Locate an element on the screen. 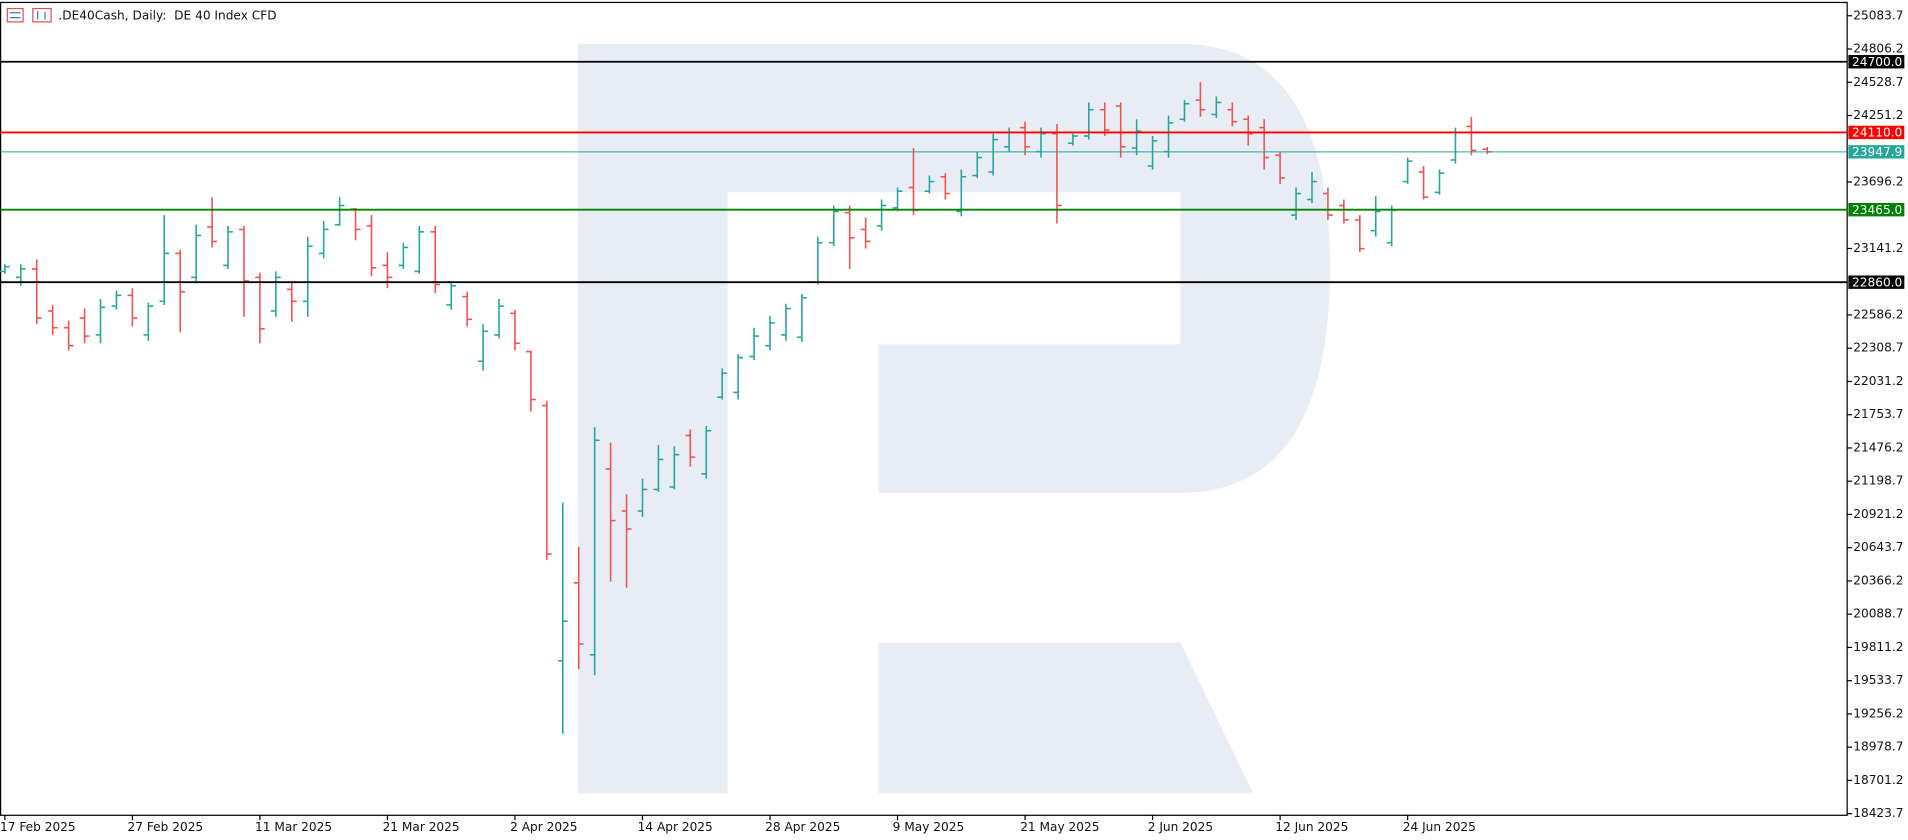  x-tick-label: 28 Apr 2025 is located at coordinates (802, 827).